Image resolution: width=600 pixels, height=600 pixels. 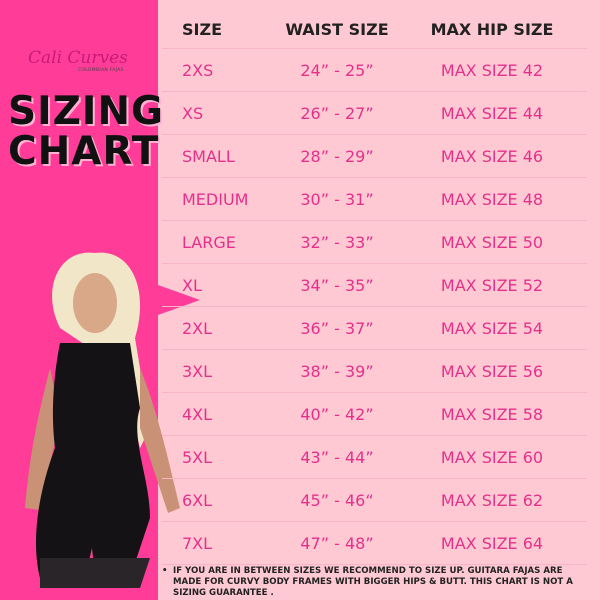 I want to click on size-cell: SMALL, so click(x=208, y=156).